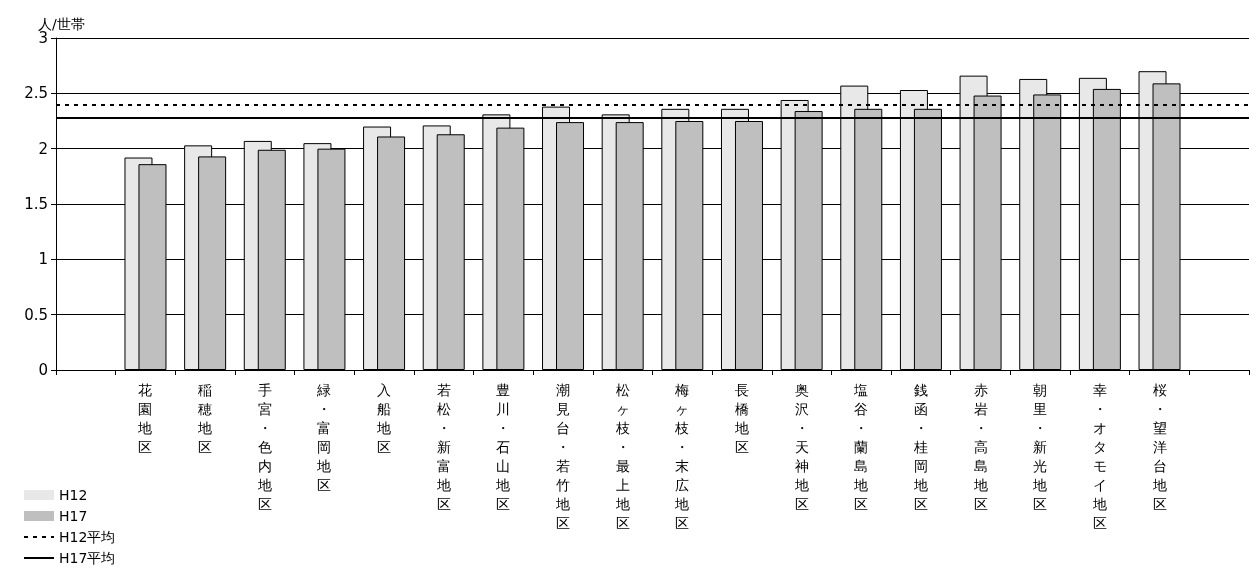  Describe the element at coordinates (503, 446) in the screenshot. I see `x-tick-label: 豊川・石山地区` at that location.